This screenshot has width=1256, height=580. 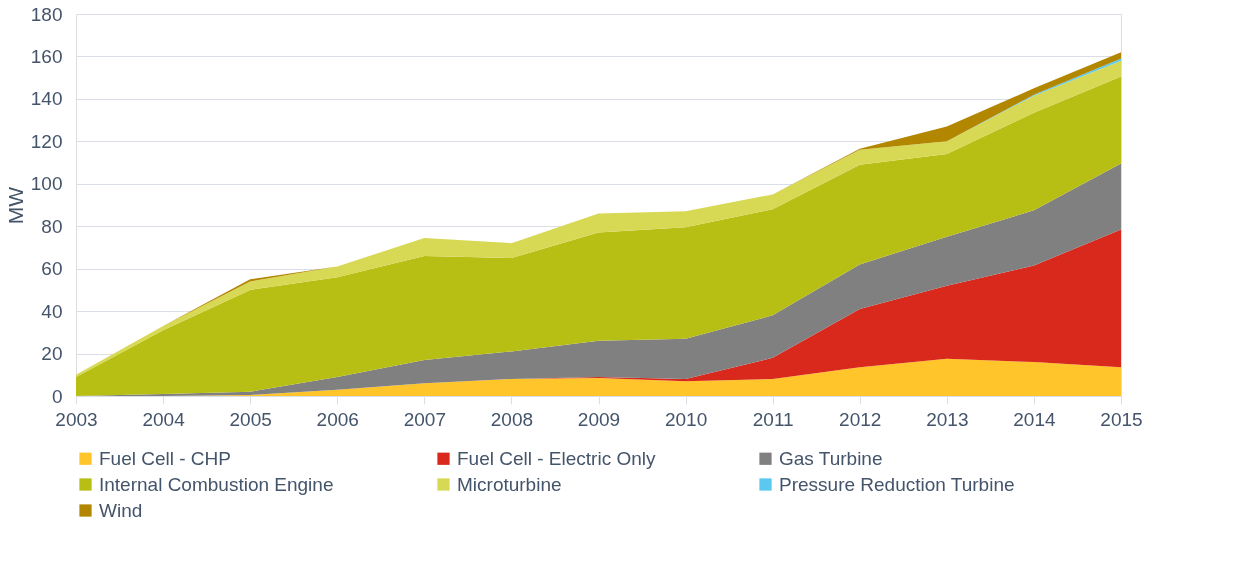 What do you see at coordinates (57, 396) in the screenshot?
I see `y-tick-label: 0` at bounding box center [57, 396].